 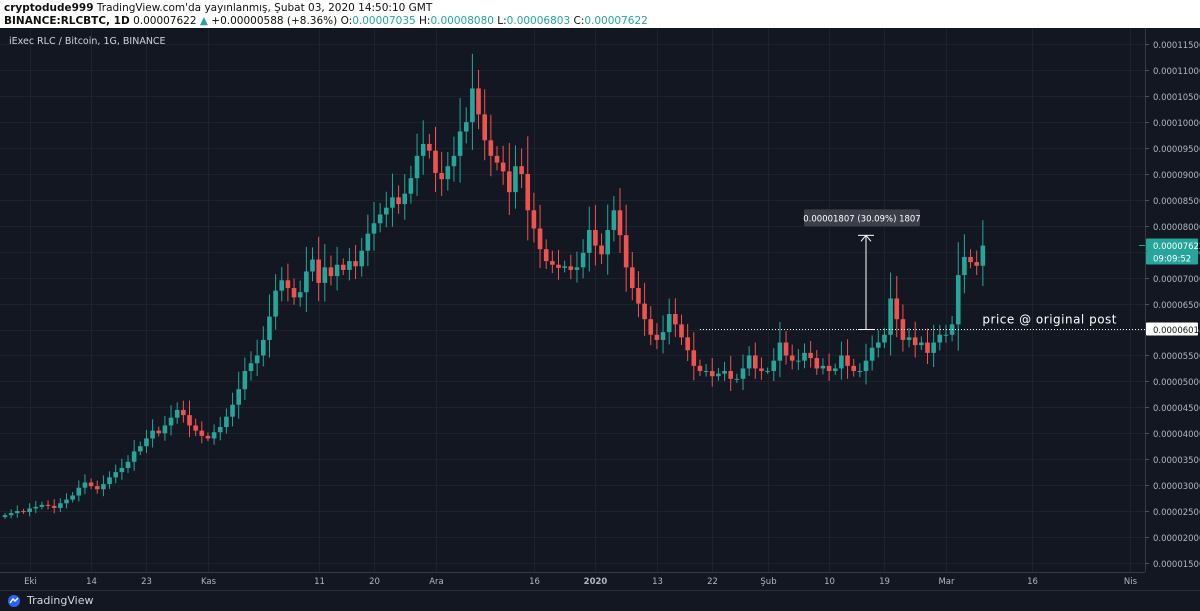 I want to click on price-tick-label: 0.00008000, so click(x=1176, y=228).